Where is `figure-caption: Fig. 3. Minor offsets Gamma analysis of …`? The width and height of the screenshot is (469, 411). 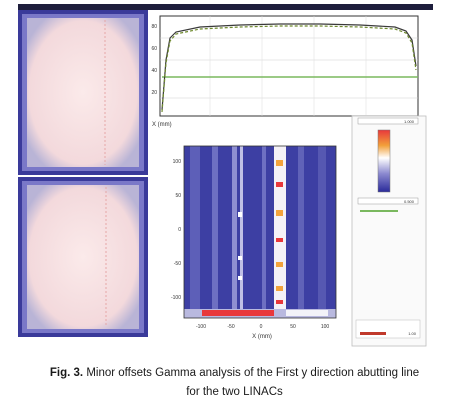 figure-caption: Fig. 3. Minor offsets Gamma analysis of … is located at coordinates (234, 383).